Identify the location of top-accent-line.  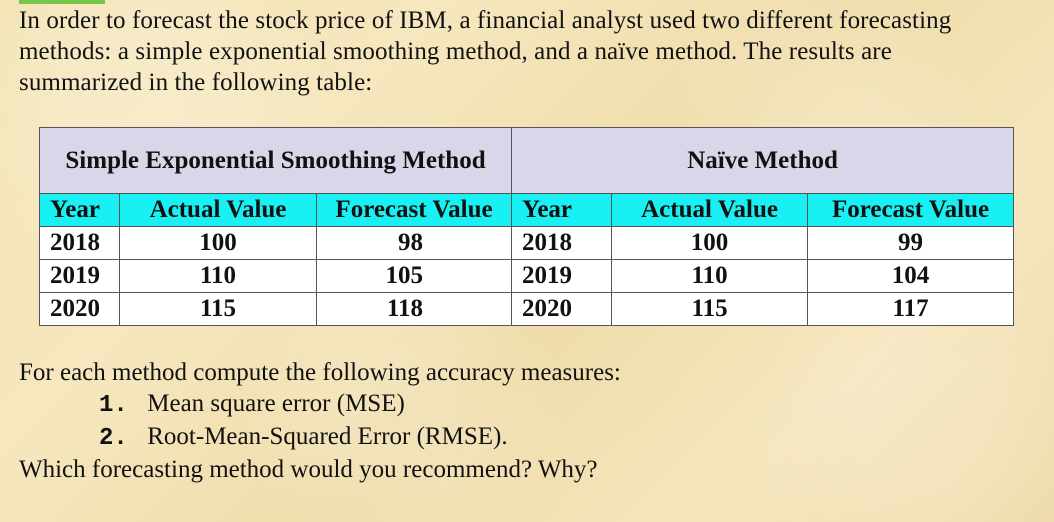
(62, 2).